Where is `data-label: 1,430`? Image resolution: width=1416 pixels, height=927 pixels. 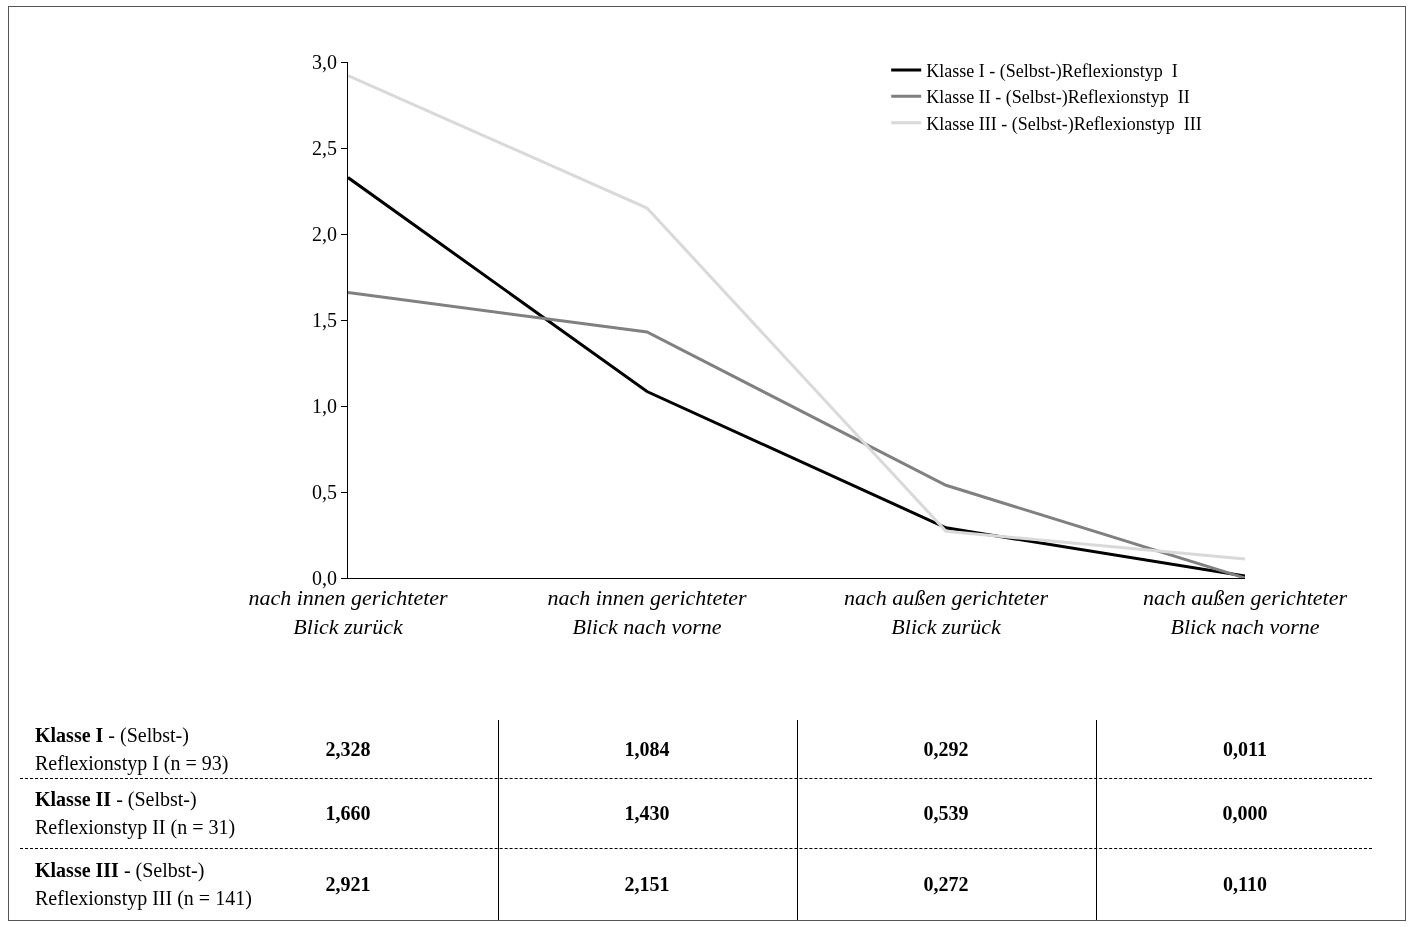 data-label: 1,430 is located at coordinates (647, 813).